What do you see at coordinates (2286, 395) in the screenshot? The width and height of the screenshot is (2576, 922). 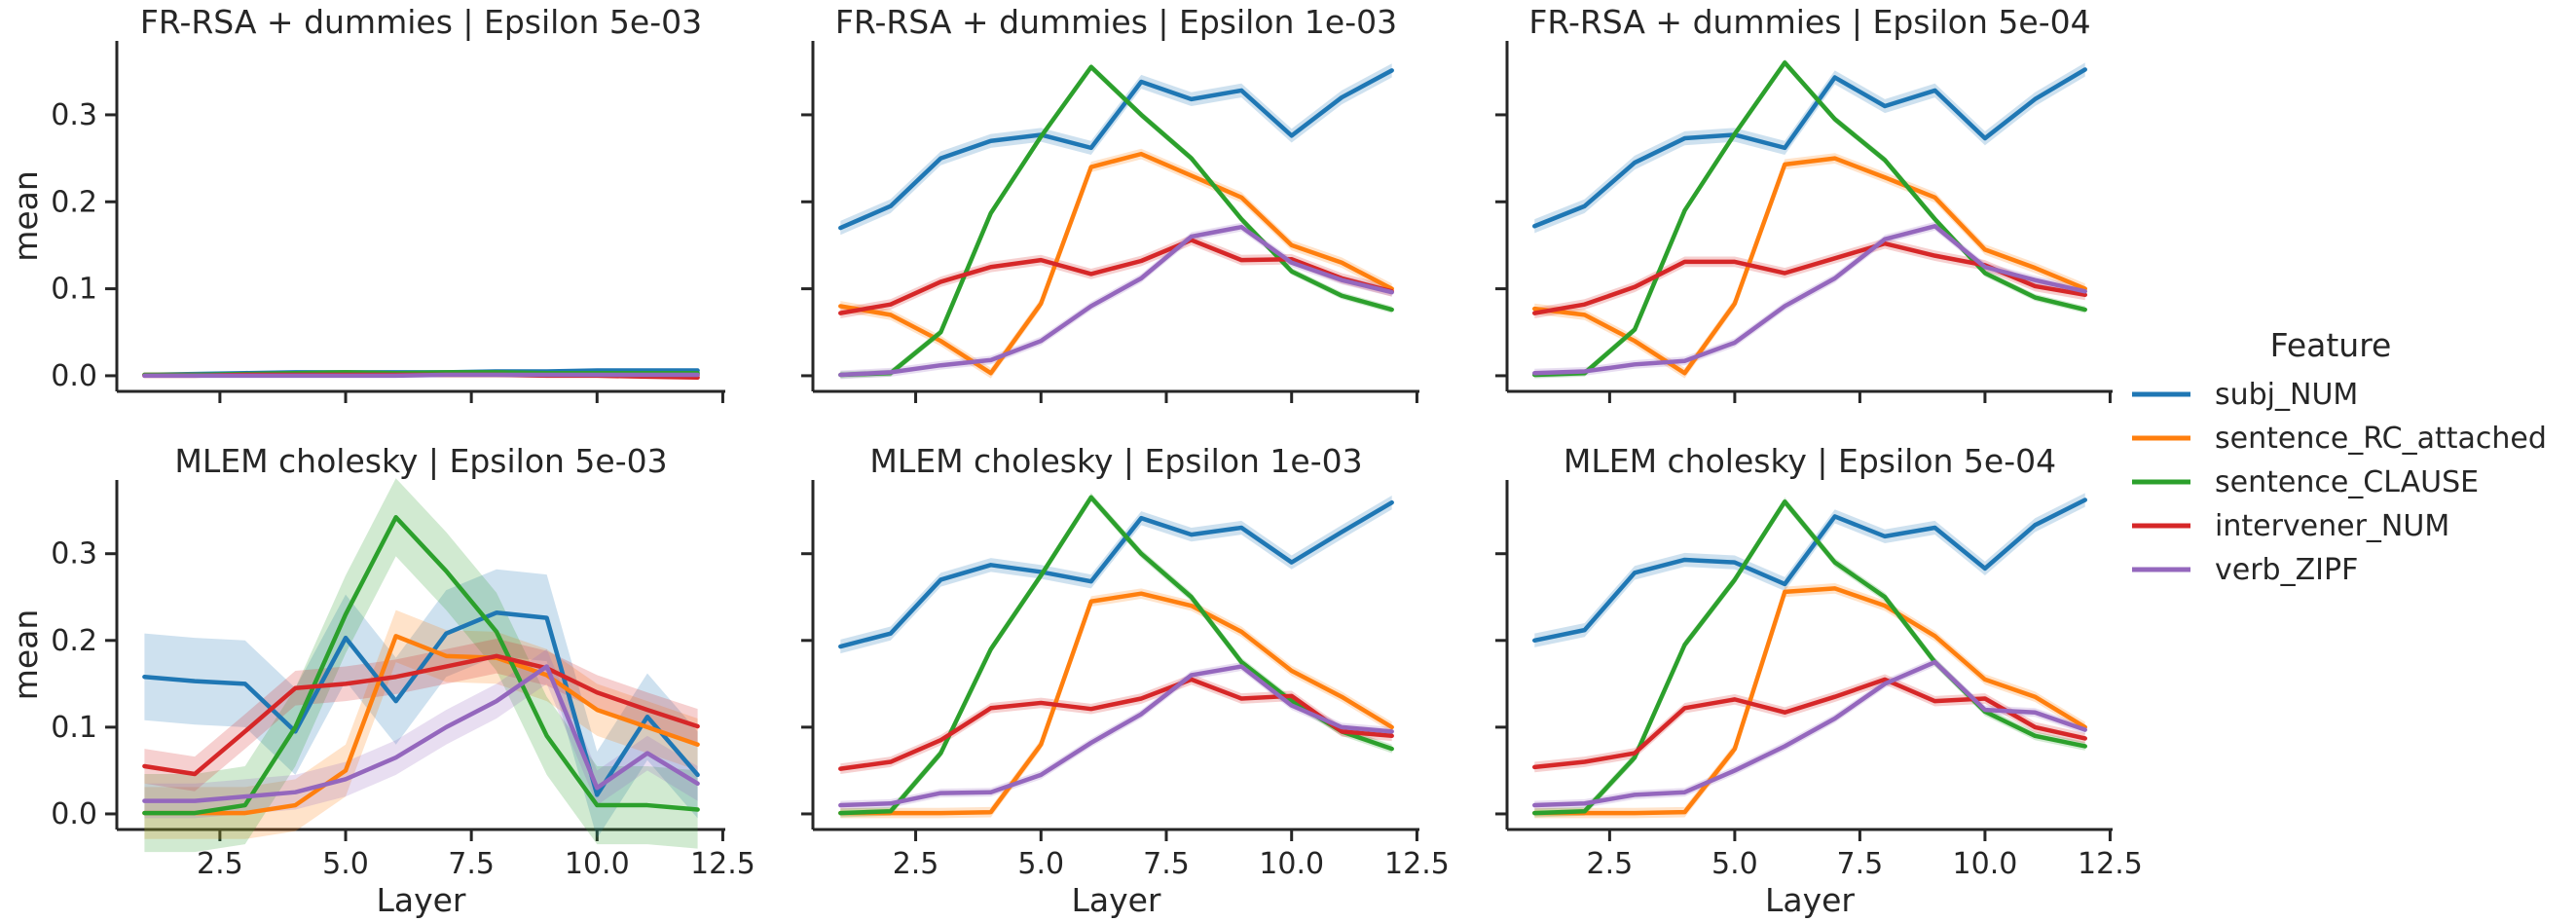 I see `legend-label: subj_NUM` at bounding box center [2286, 395].